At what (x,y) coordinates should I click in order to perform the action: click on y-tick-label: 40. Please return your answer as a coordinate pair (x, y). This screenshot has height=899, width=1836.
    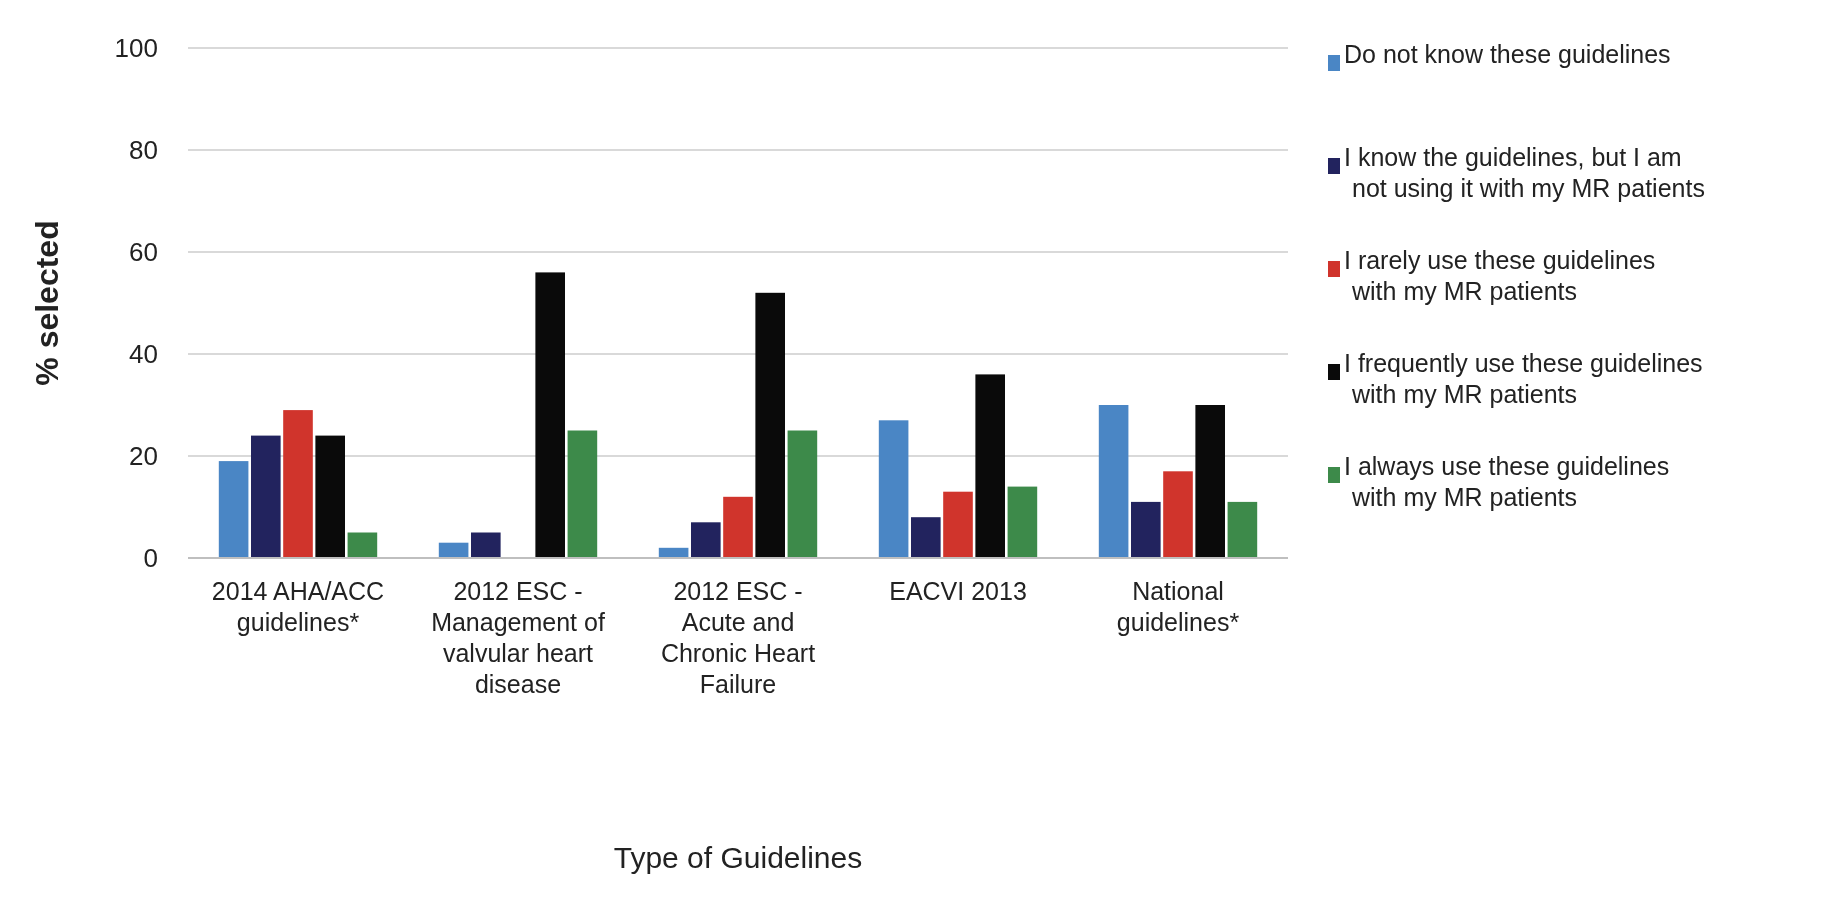
    Looking at the image, I should click on (143, 354).